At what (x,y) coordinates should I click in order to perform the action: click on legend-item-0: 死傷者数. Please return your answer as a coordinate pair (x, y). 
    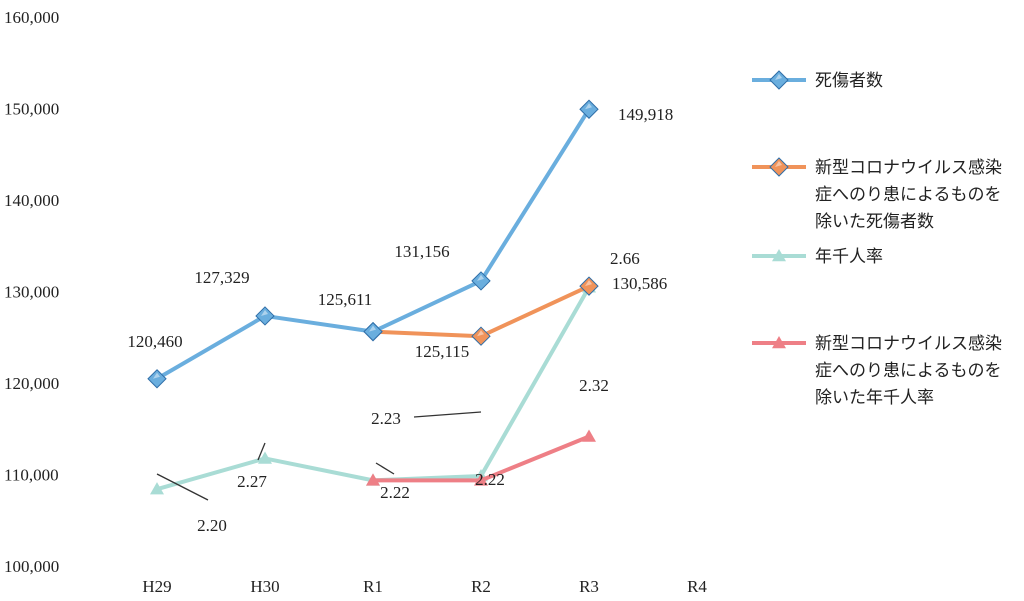
    Looking at the image, I should click on (817, 80).